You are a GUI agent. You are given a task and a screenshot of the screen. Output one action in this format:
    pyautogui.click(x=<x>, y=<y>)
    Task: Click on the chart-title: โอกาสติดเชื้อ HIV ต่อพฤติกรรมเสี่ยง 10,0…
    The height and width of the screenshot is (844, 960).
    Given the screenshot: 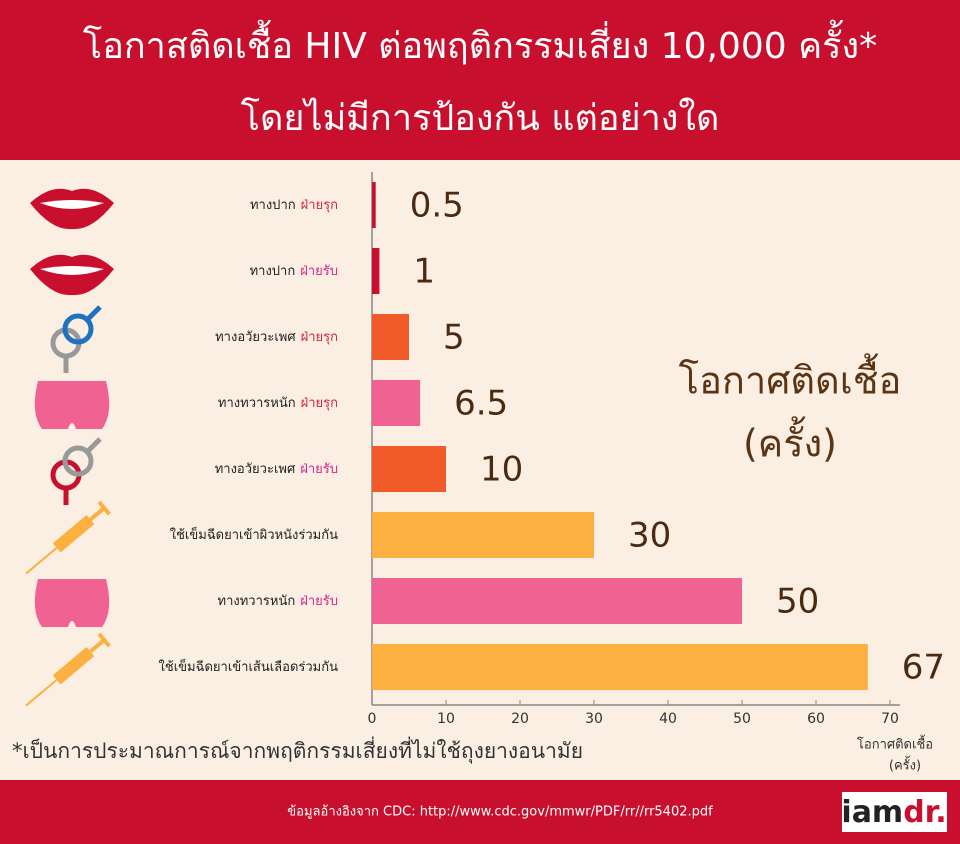 What is the action you would take?
    pyautogui.click(x=480, y=43)
    